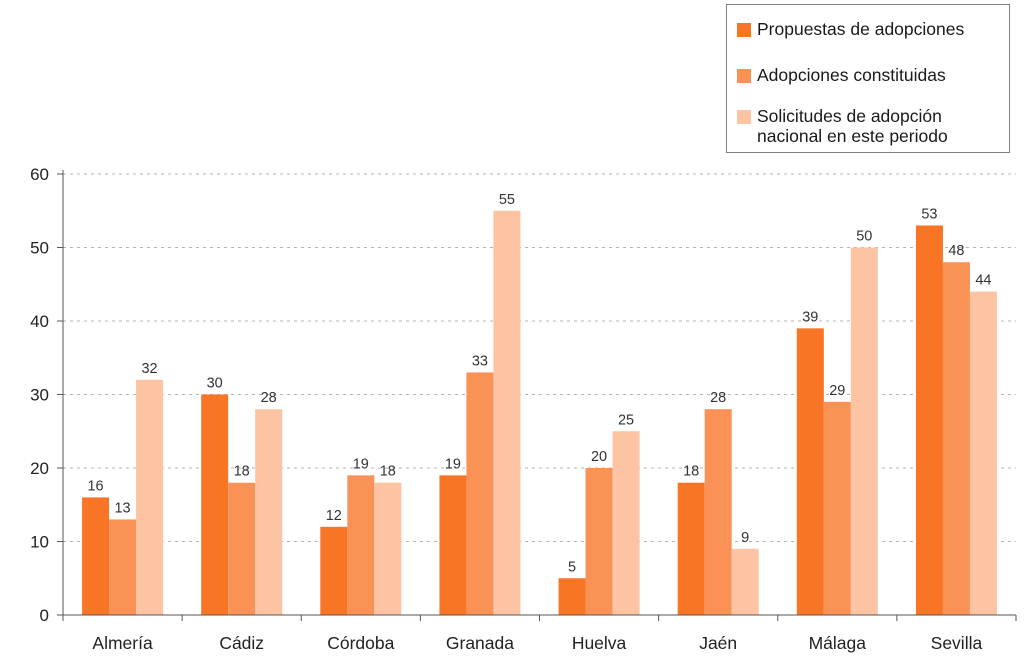 The image size is (1033, 659). What do you see at coordinates (744, 117) in the screenshot?
I see `legend-swatch-solicitudes` at bounding box center [744, 117].